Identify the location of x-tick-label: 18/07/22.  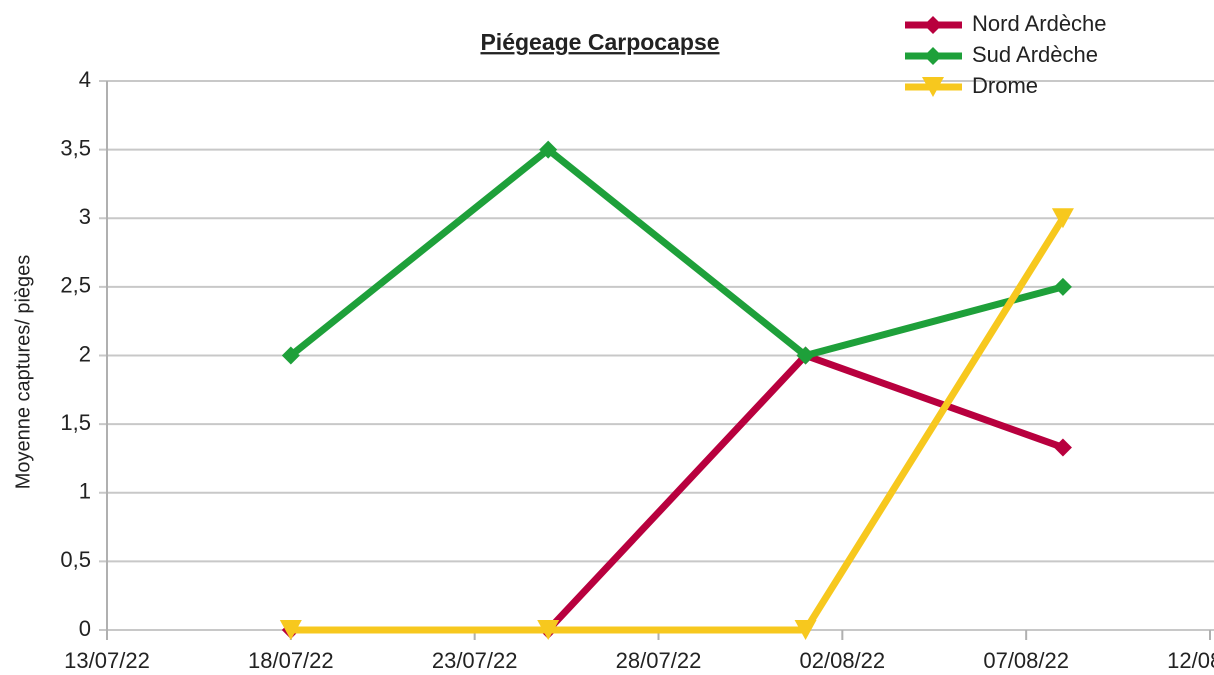
(291, 660).